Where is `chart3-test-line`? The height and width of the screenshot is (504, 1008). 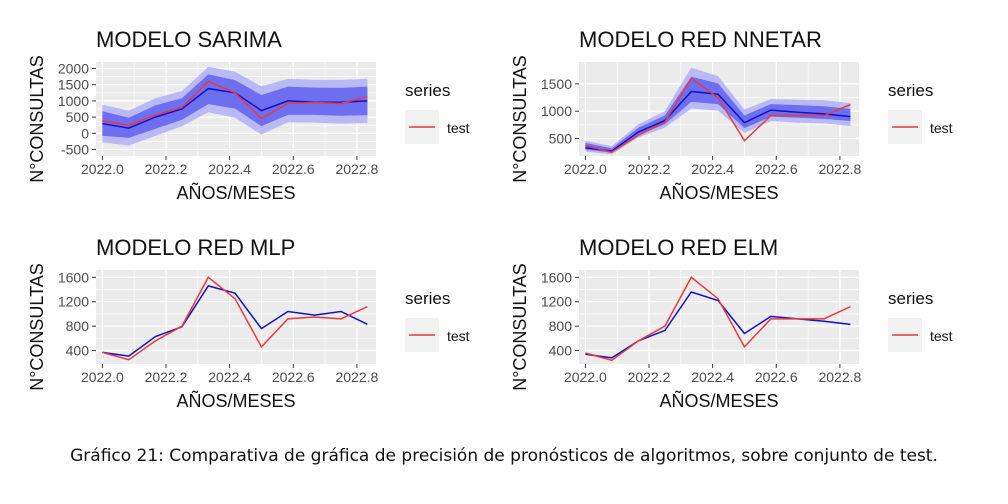 chart3-test-line is located at coordinates (235, 318).